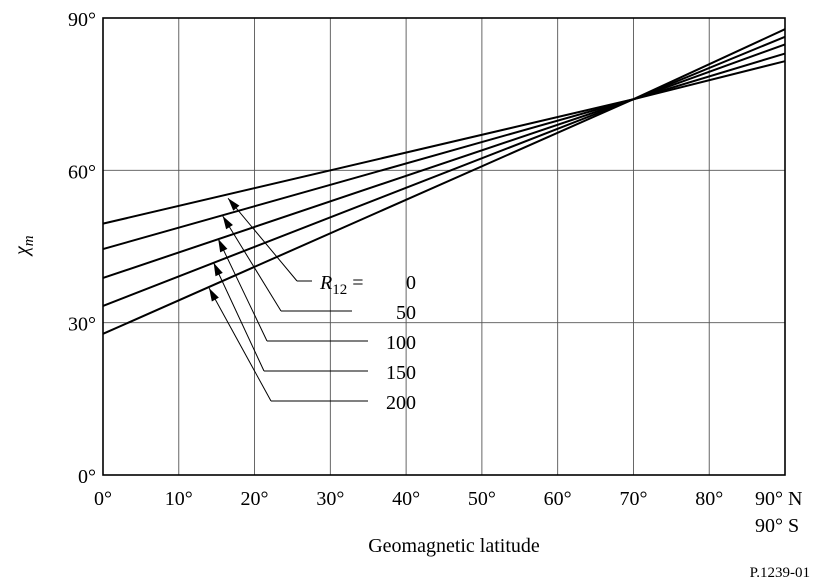 The height and width of the screenshot is (580, 815). What do you see at coordinates (482, 499) in the screenshot?
I see `x-tick-label: 50°` at bounding box center [482, 499].